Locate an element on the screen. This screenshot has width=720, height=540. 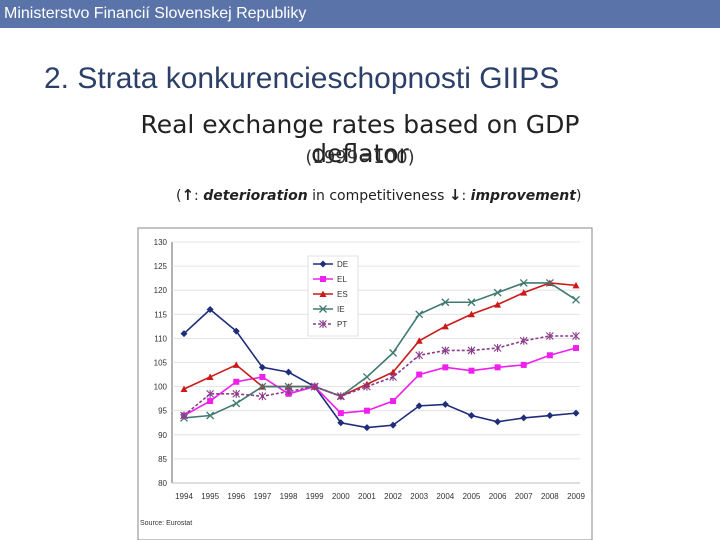
x-tick-label: 2009 is located at coordinates (576, 496).